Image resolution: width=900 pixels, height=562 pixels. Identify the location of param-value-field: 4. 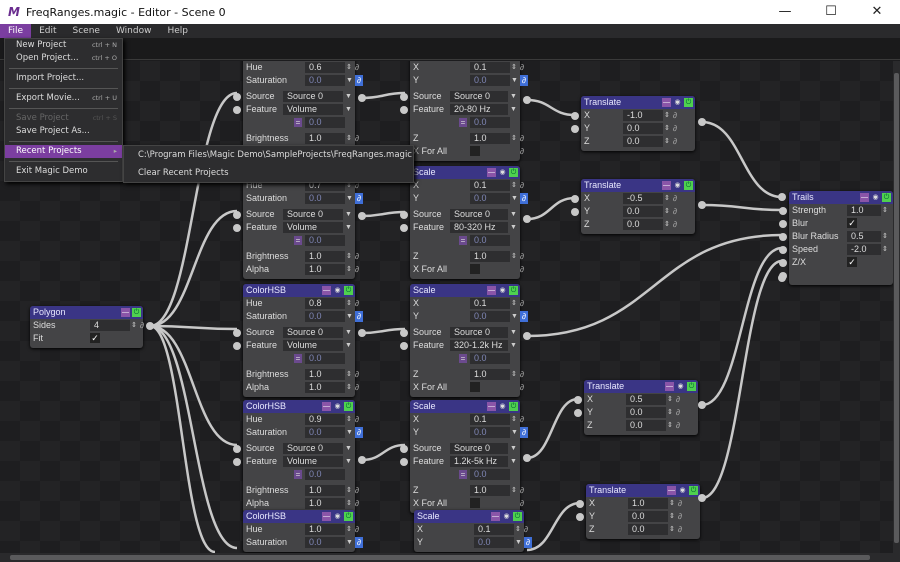
(110, 325).